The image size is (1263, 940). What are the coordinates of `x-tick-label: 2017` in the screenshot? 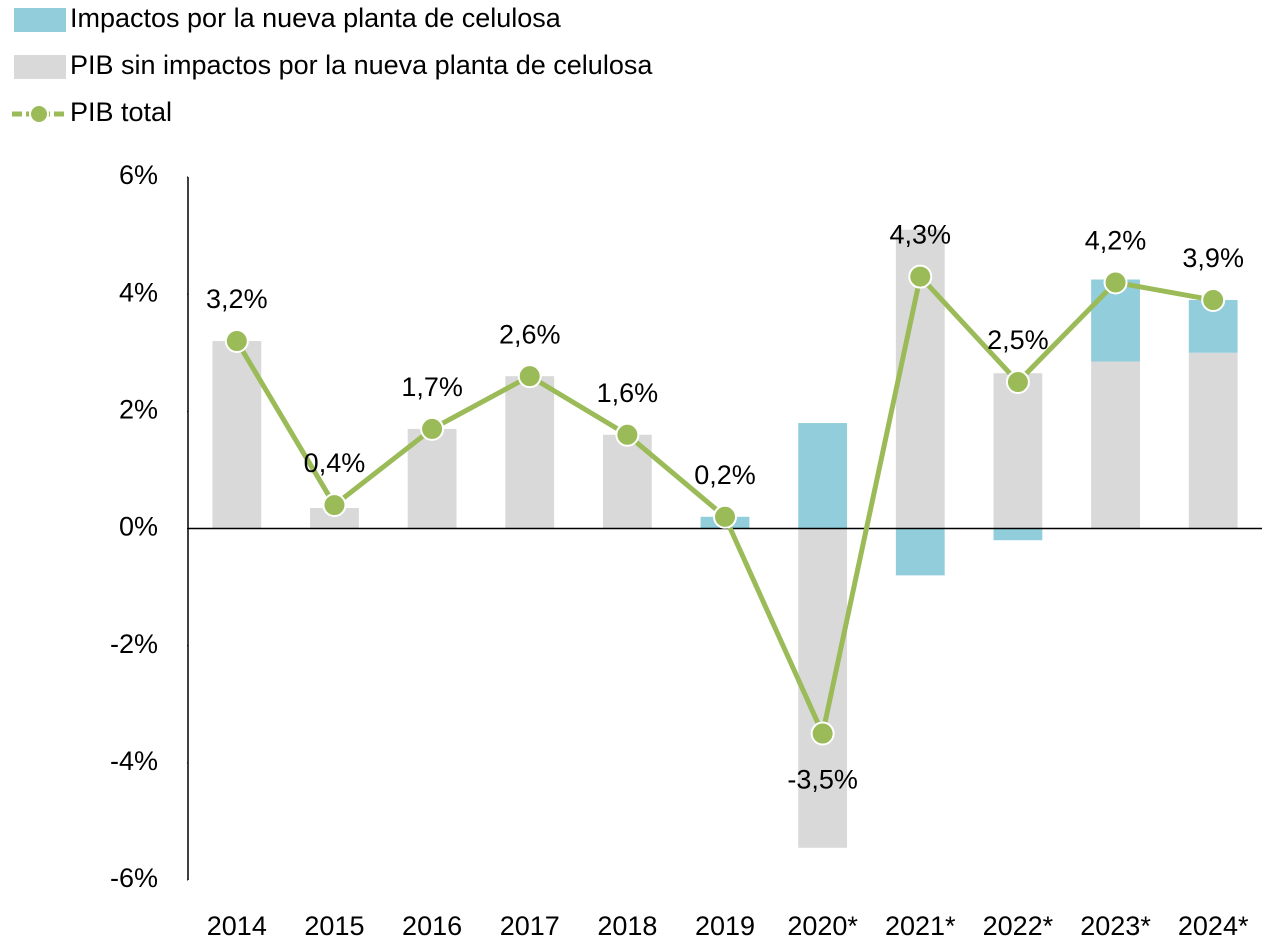 It's located at (530, 925).